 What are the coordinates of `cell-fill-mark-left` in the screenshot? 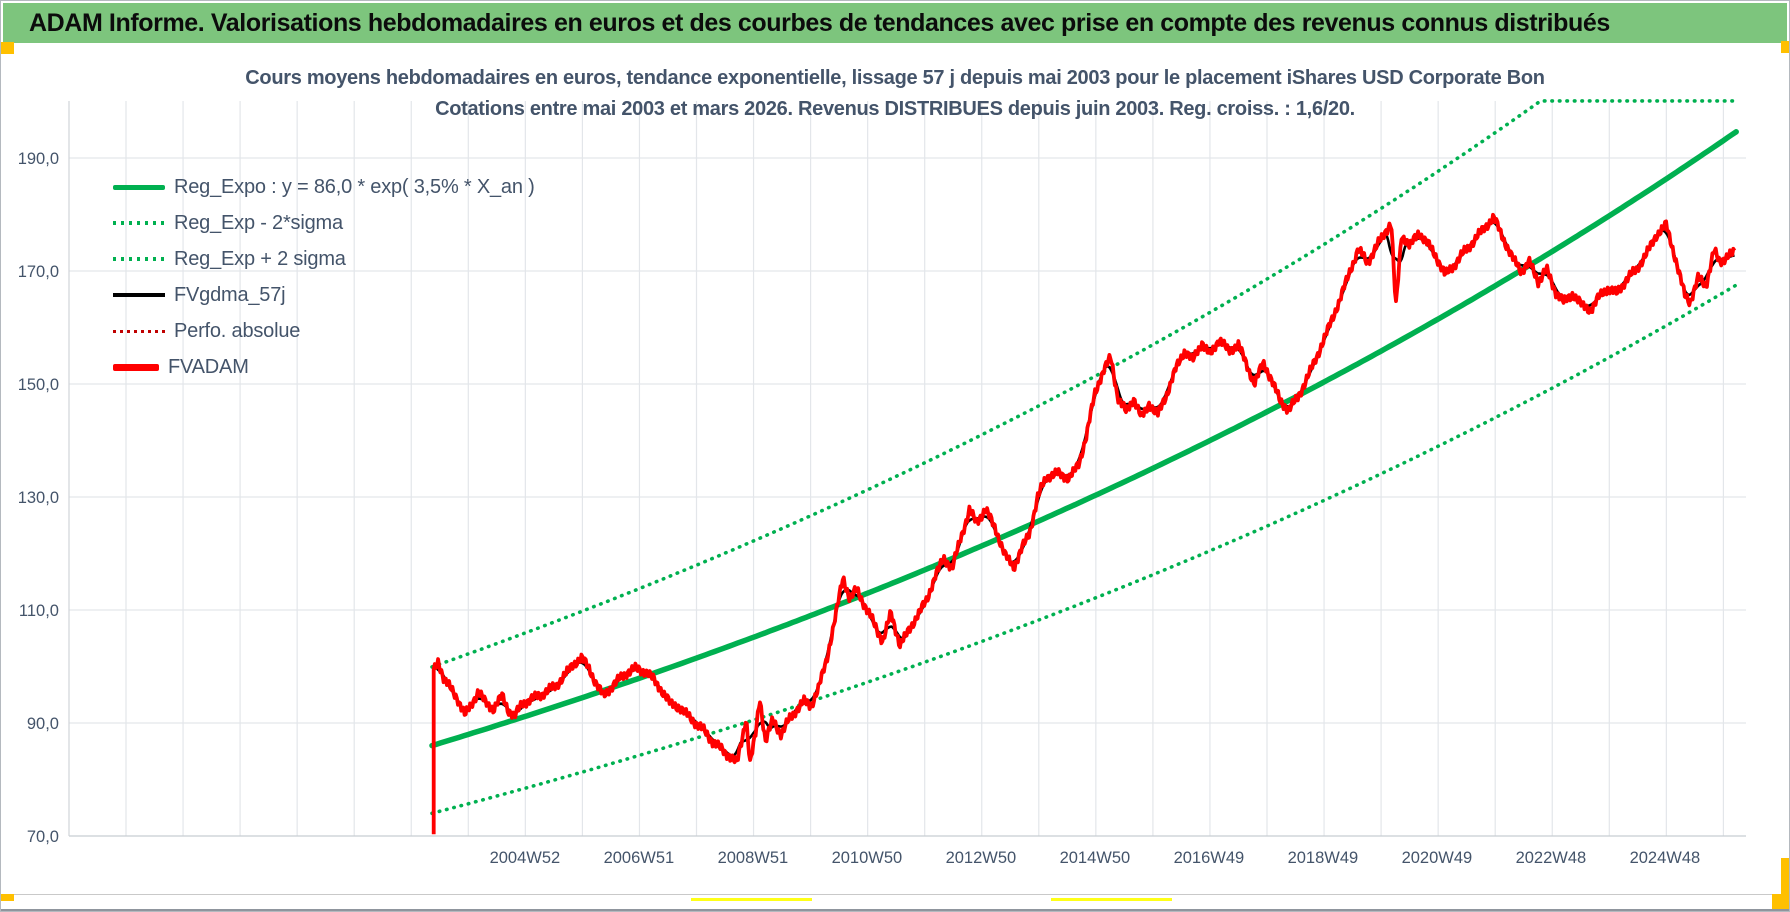 It's located at (7, 48).